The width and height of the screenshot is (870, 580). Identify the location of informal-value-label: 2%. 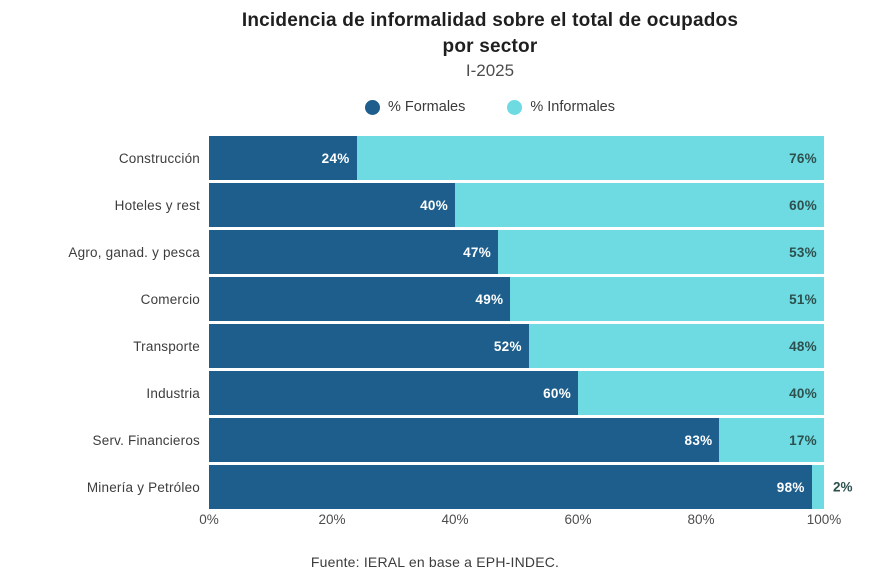
(843, 487).